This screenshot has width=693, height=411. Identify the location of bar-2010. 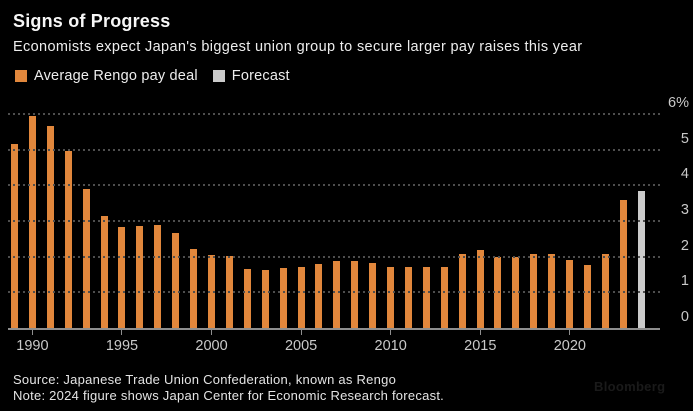
(391, 297).